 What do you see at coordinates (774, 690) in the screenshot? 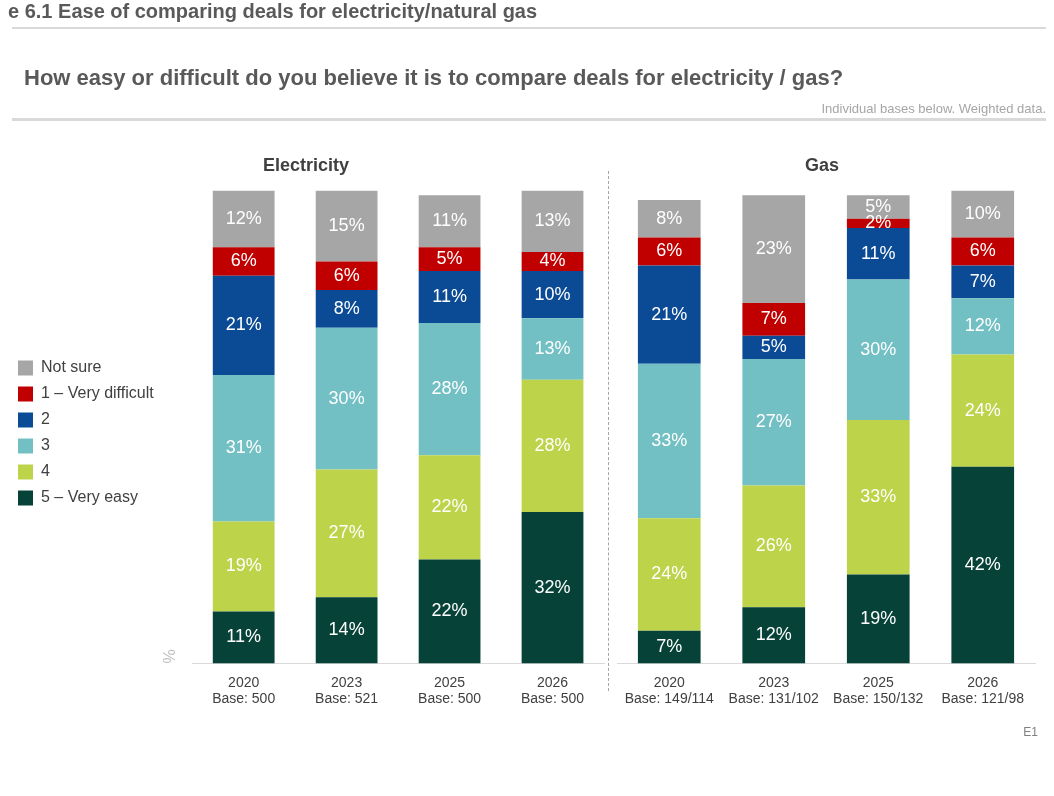
I see `x-tick-label: 2023 Base: 131/102` at bounding box center [774, 690].